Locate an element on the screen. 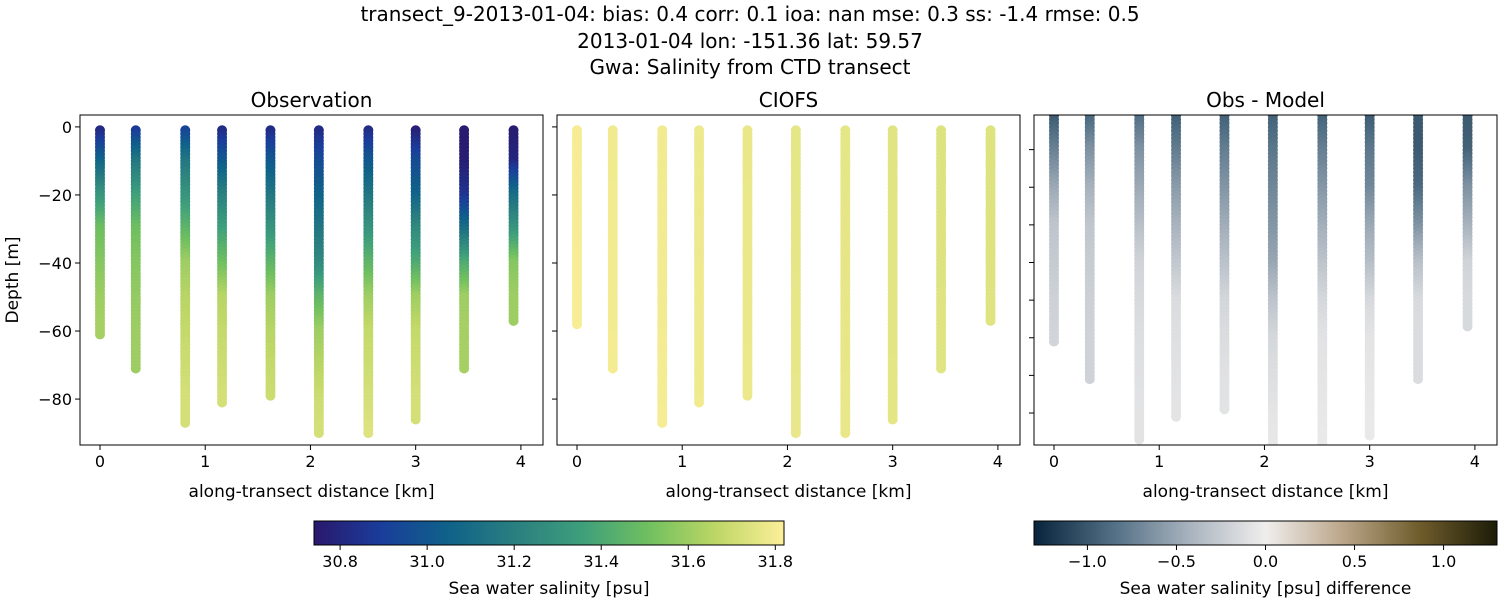 The width and height of the screenshot is (1500, 600). y-tick-label: −80 is located at coordinates (55, 399).